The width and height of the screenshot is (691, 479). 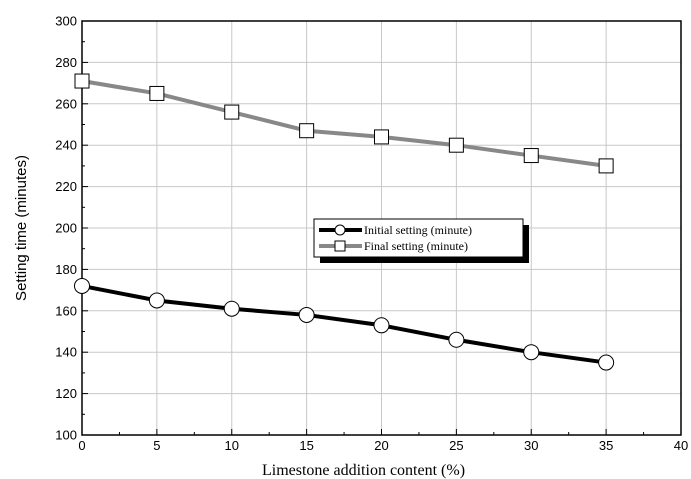 What do you see at coordinates (66, 393) in the screenshot?
I see `y-tick-label: 120` at bounding box center [66, 393].